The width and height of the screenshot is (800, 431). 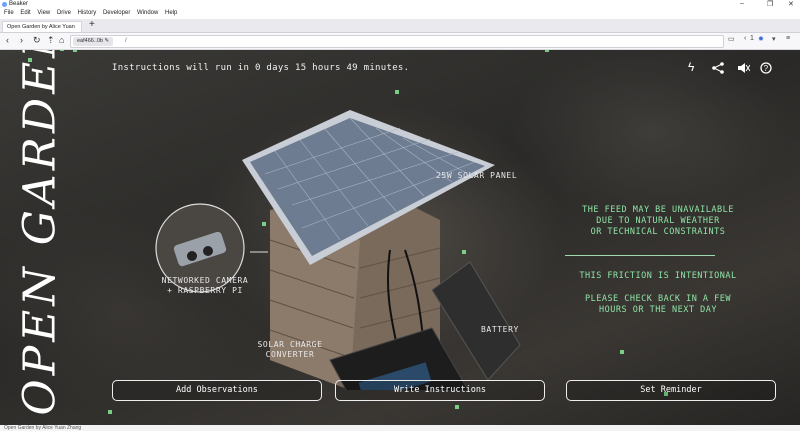 What do you see at coordinates (774, 39) in the screenshot?
I see `site-info-icon: ▾` at bounding box center [774, 39].